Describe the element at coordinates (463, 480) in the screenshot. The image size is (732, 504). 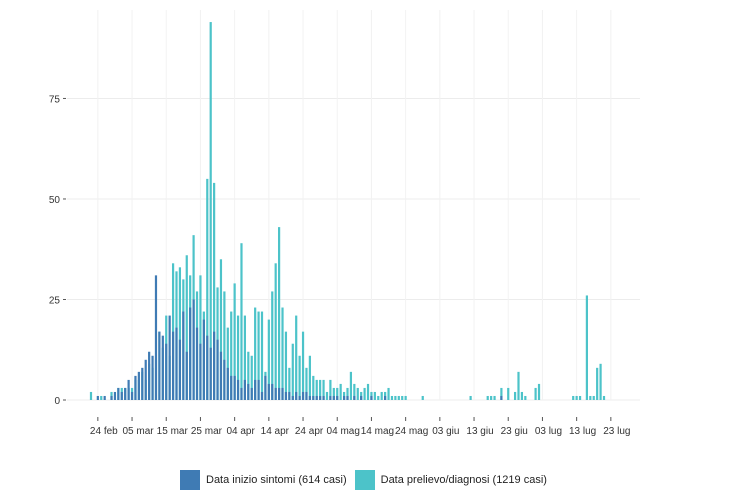
I see `legend-label-diagnosis: Data prelievo/diagnosi (1219 casi)` at that location.